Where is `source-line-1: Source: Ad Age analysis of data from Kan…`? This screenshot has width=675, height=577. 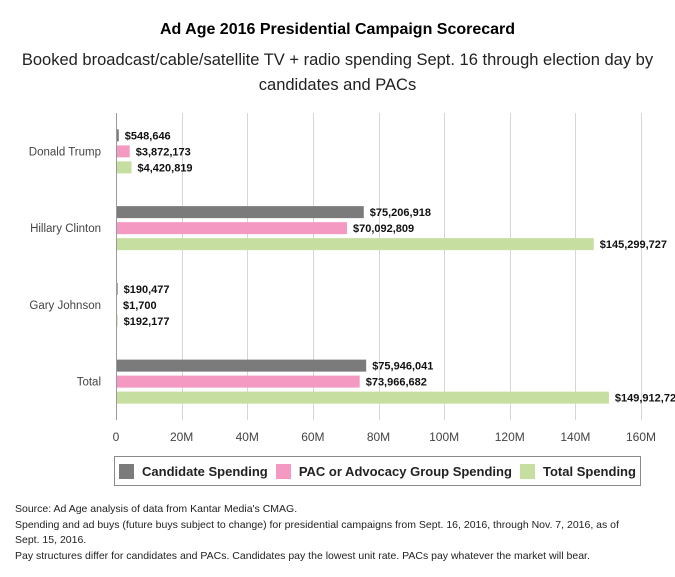
source-line-1: Source: Ad Age analysis of data from Kan… is located at coordinates (156, 509).